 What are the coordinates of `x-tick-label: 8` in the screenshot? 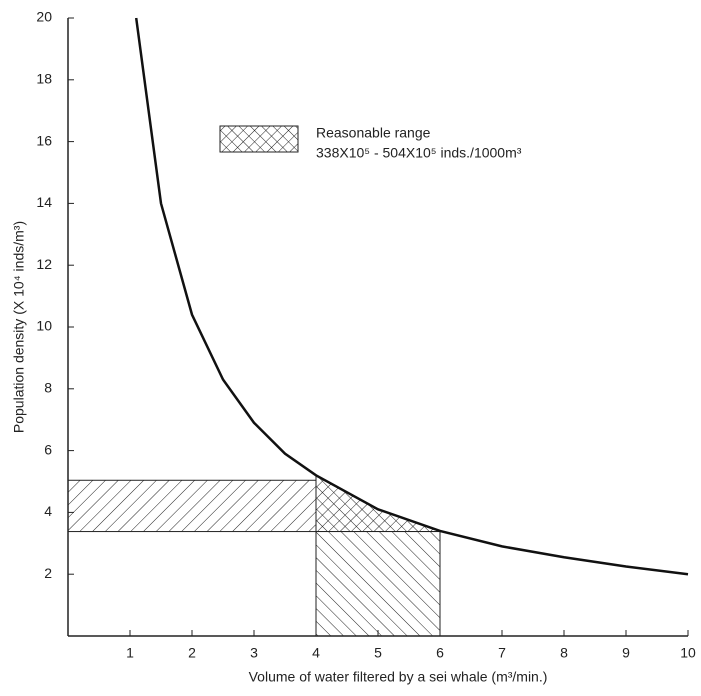 It's located at (564, 653).